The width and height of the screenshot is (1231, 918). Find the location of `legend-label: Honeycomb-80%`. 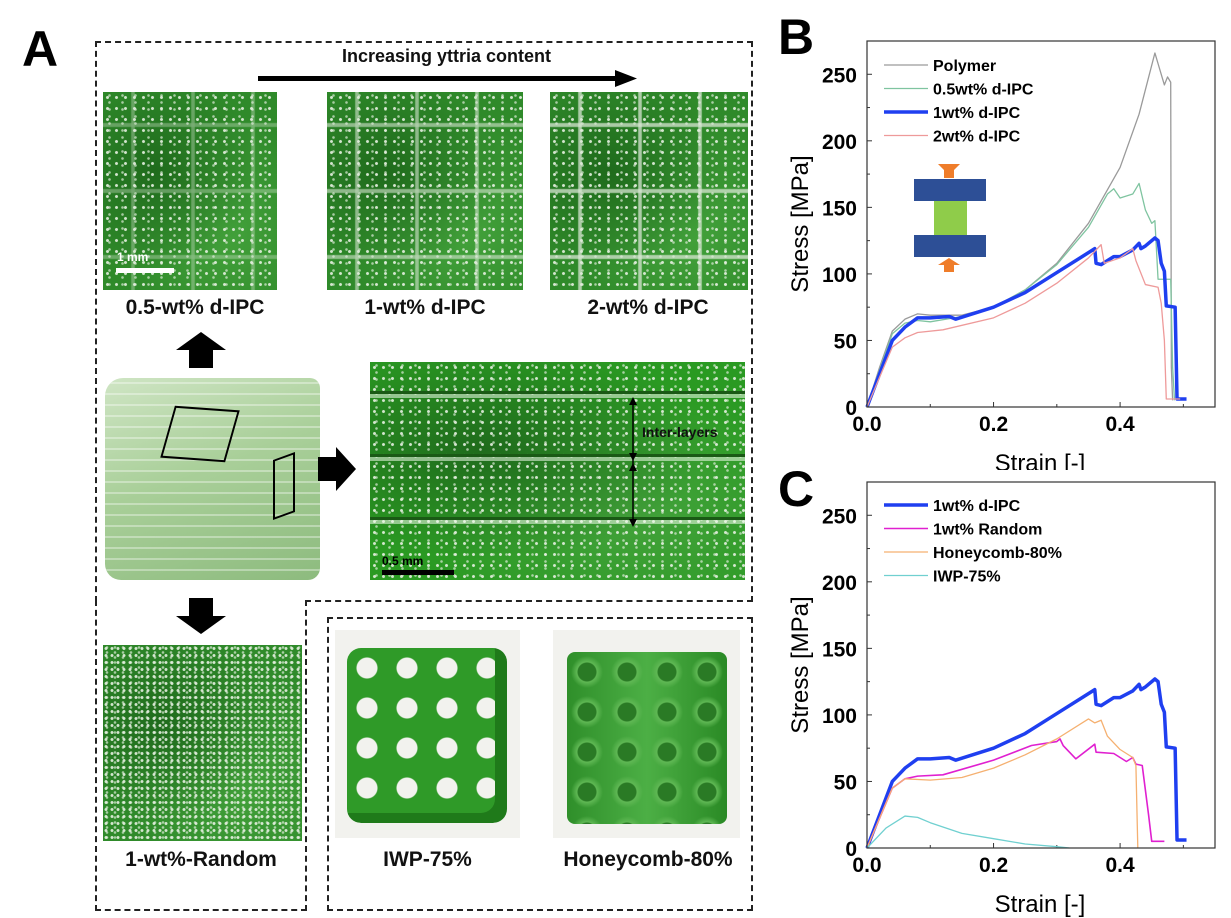

legend-label: Honeycomb-80% is located at coordinates (997, 553).